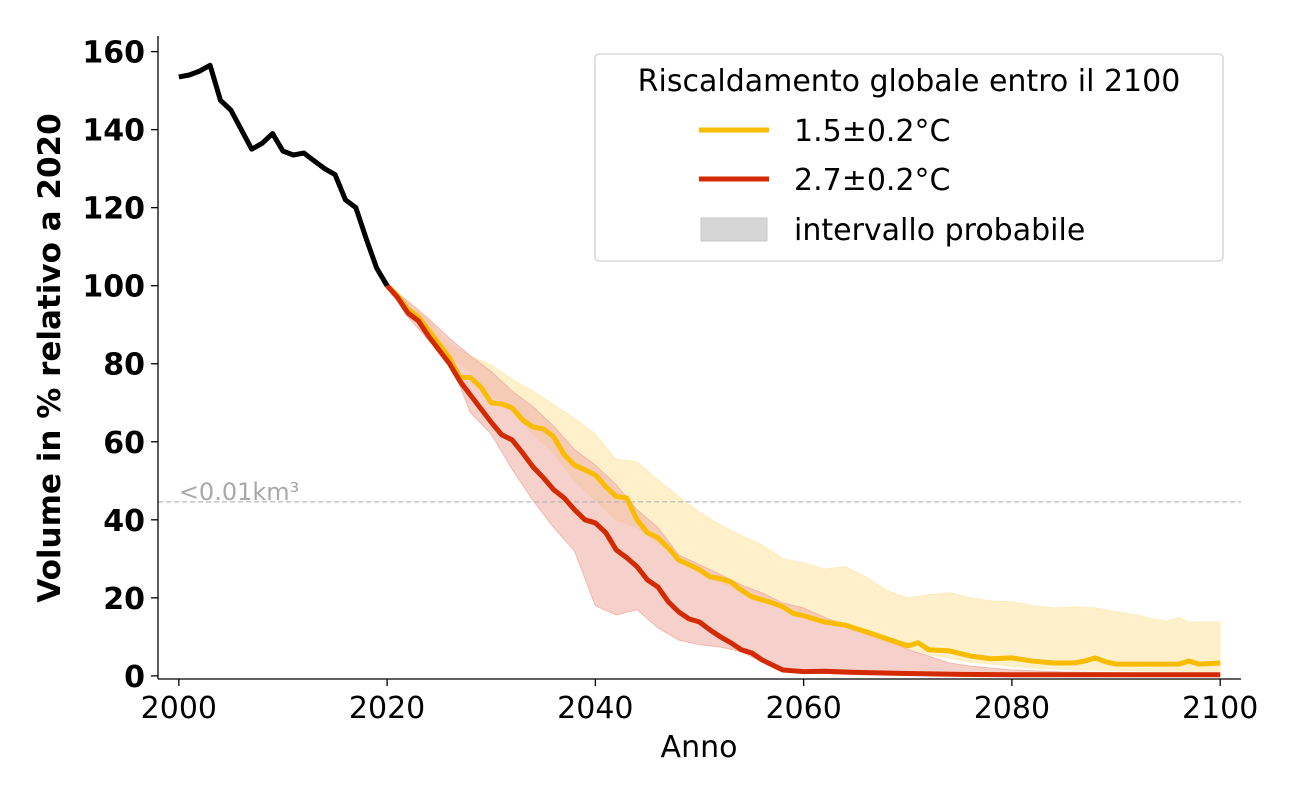 Image resolution: width=1300 pixels, height=800 pixels. What do you see at coordinates (284, 174) in the screenshot?
I see `series-line-observed` at bounding box center [284, 174].